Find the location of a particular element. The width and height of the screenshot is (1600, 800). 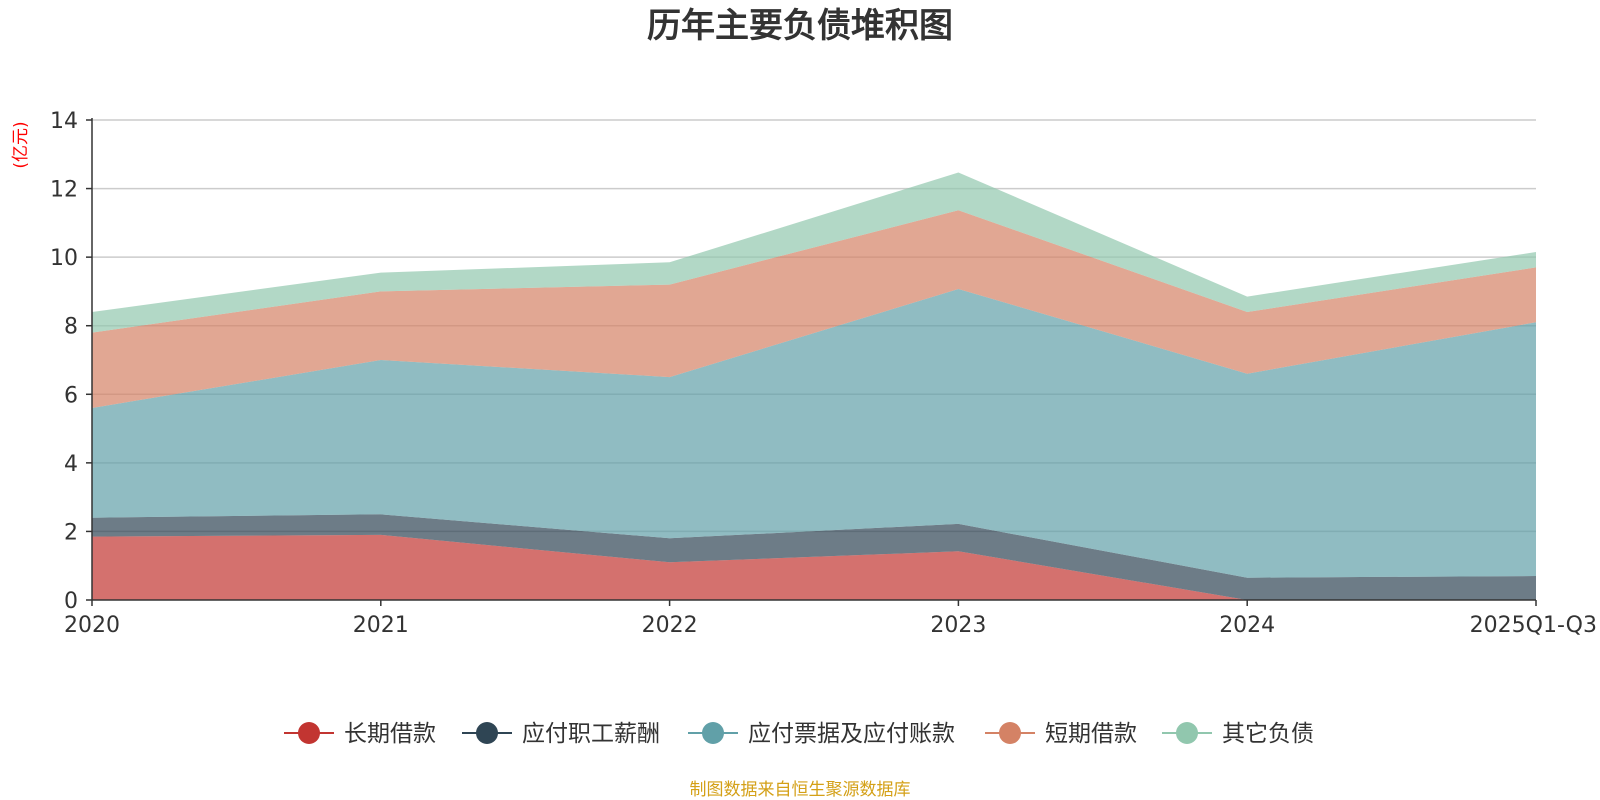

legend-item-1: 应付职工薪酬 is located at coordinates (561, 734).